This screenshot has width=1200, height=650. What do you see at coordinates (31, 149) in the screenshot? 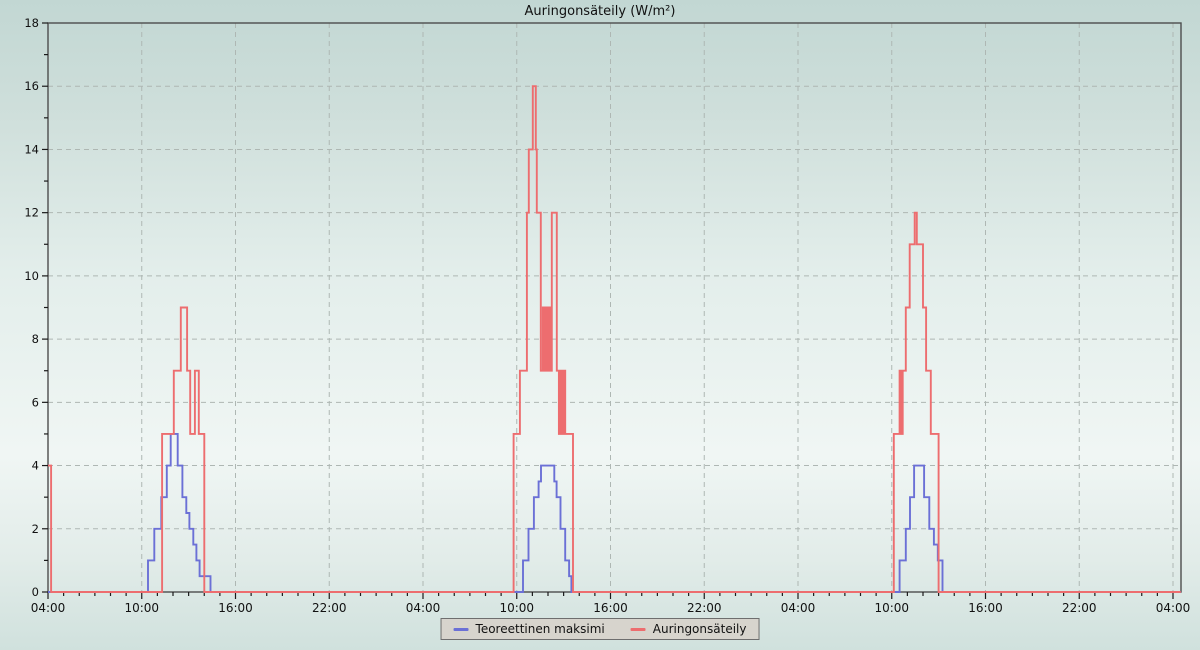
I see `y-axis-tick-label: 14` at bounding box center [31, 149].